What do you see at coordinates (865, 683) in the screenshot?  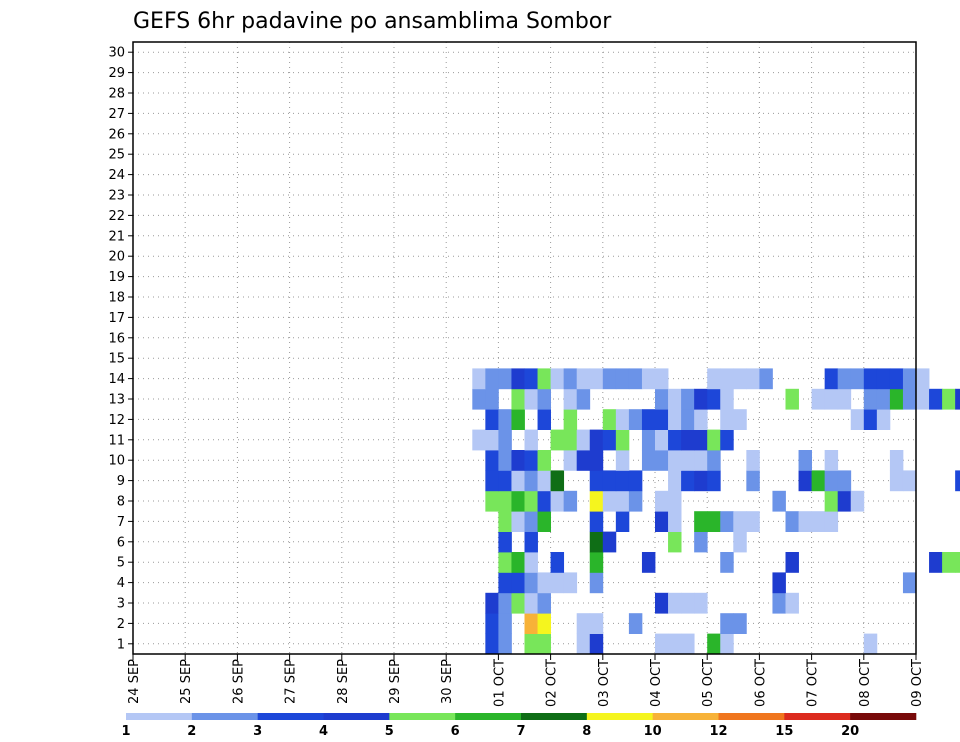 I see `x-tick-label: 08 OCT` at bounding box center [865, 683].